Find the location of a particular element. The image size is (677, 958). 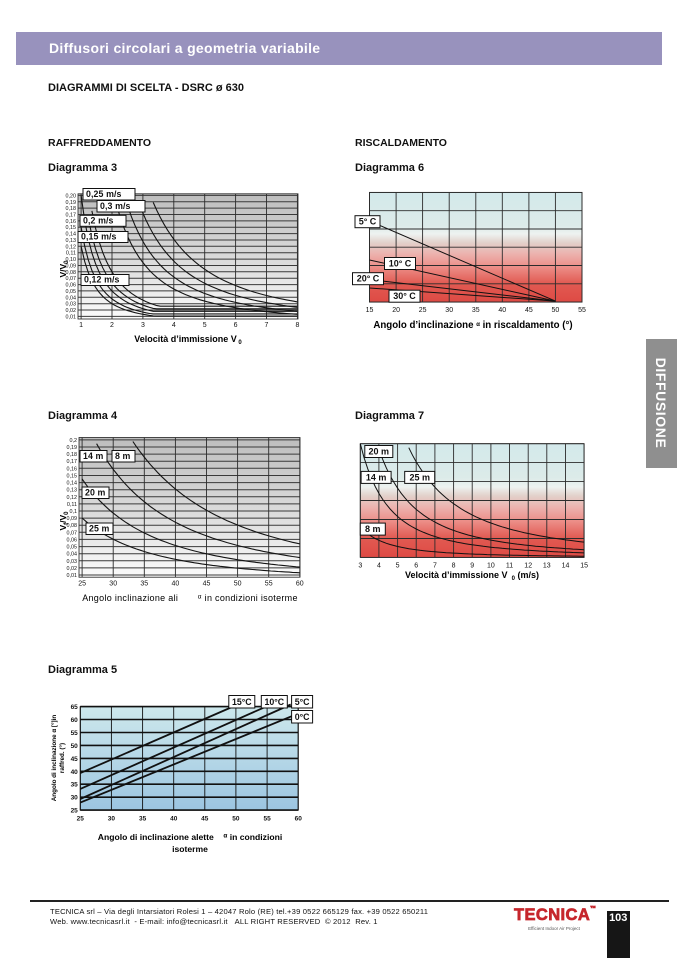

svg-text: 0,03 is located at coordinates (71, 305).